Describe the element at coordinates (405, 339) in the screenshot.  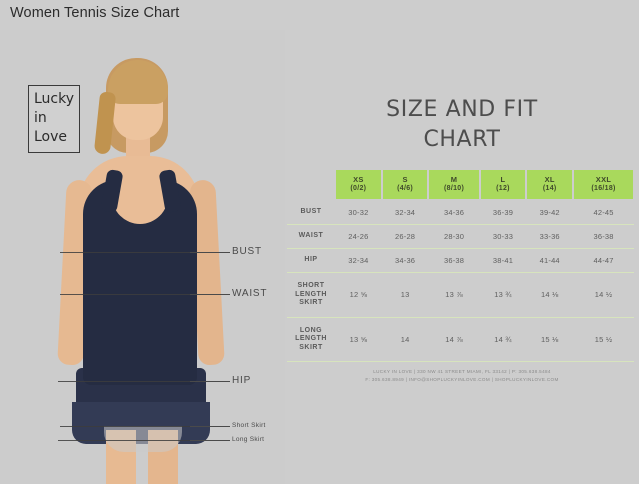
I see `cell-long-length-skirt-s: 14` at that location.